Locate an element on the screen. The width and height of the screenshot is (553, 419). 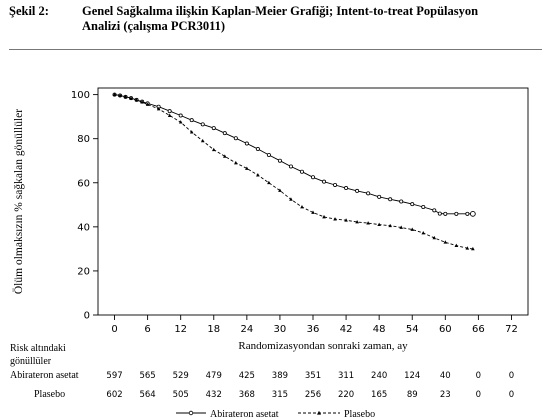
legend-marker-abirateron is located at coordinates (191, 413).